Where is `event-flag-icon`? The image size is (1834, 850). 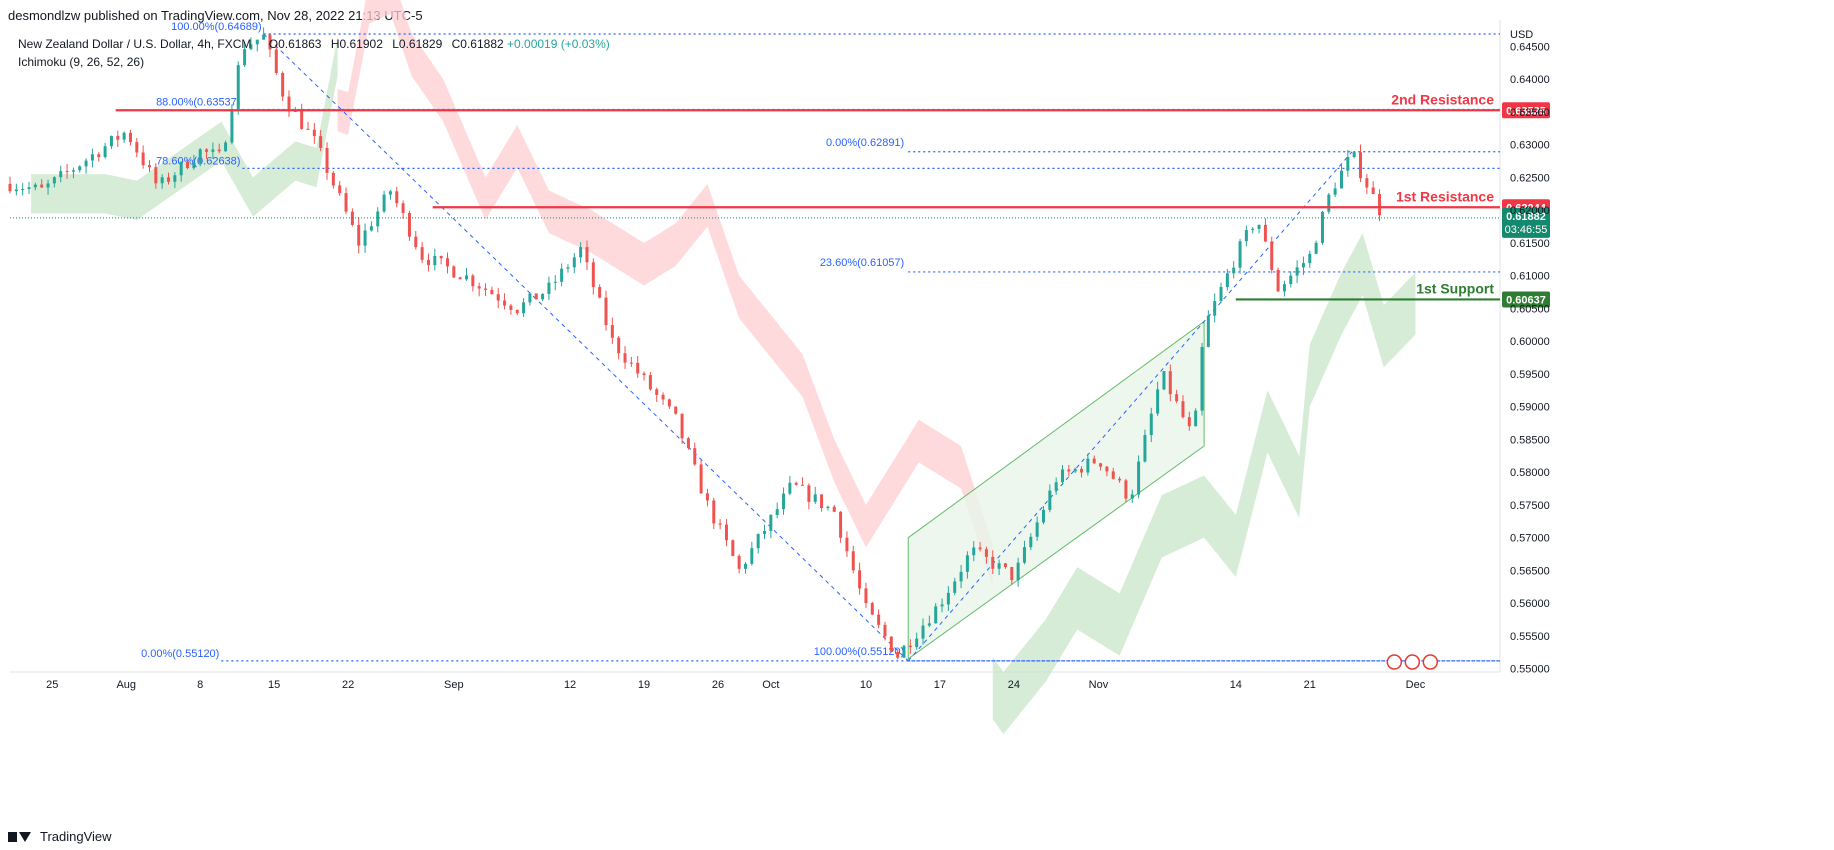 event-flag-icon is located at coordinates (1394, 662).